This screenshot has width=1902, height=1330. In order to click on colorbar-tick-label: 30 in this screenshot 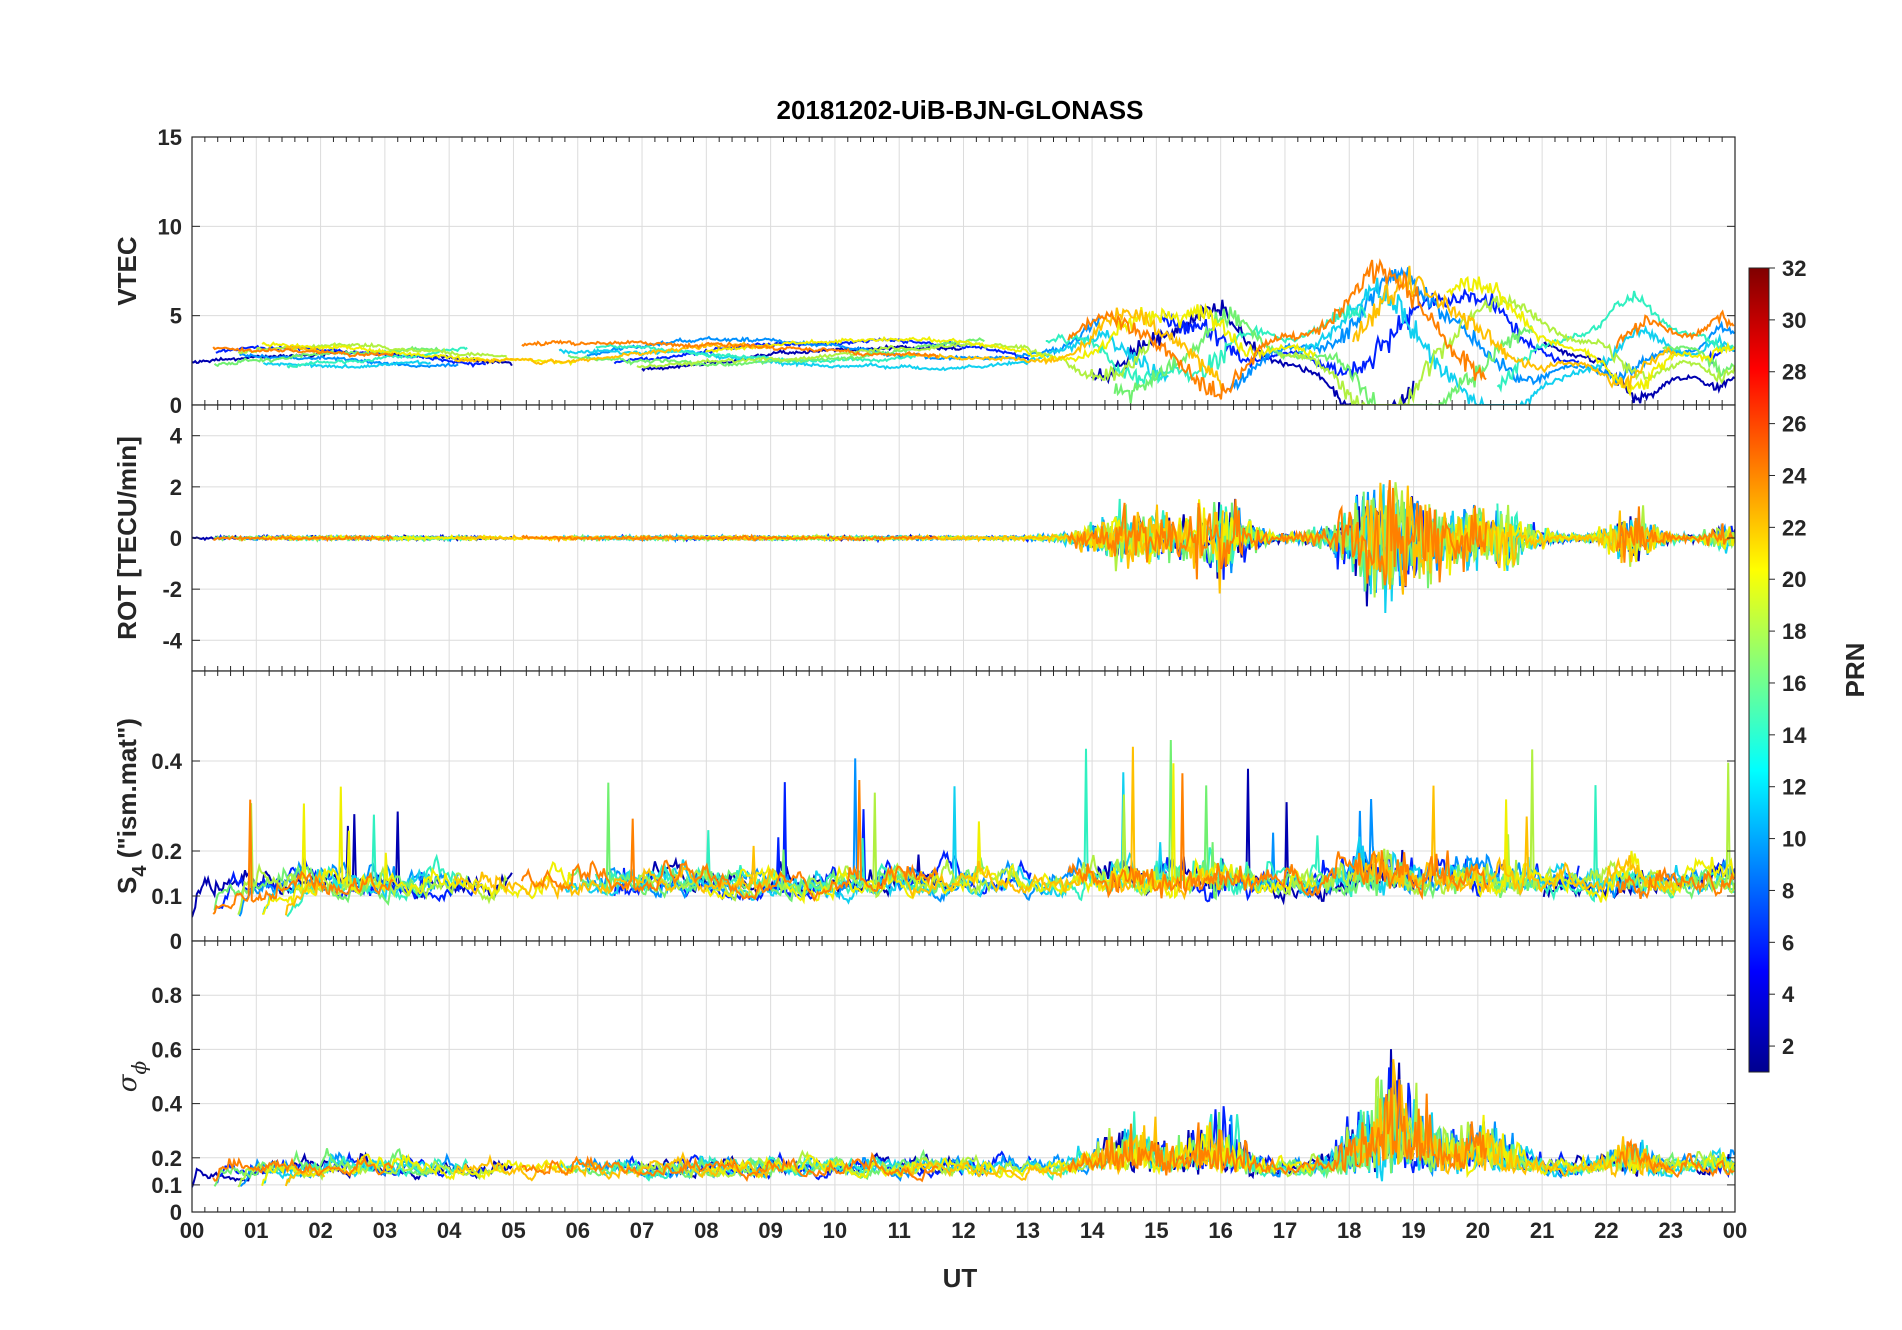, I will do `click(1794, 320)`.